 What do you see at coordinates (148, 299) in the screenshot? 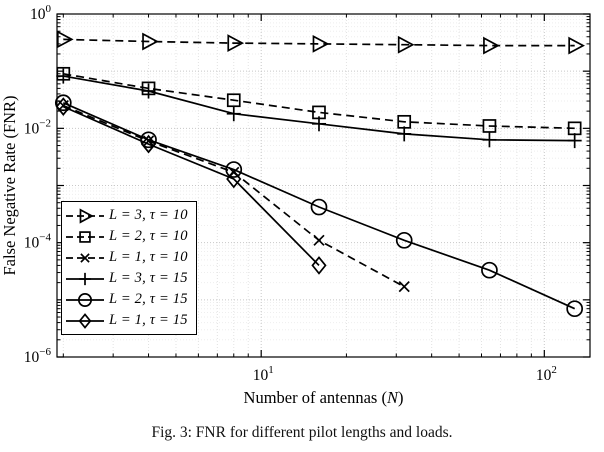
I see `legend-label: L = 2, τ = 15` at bounding box center [148, 299].